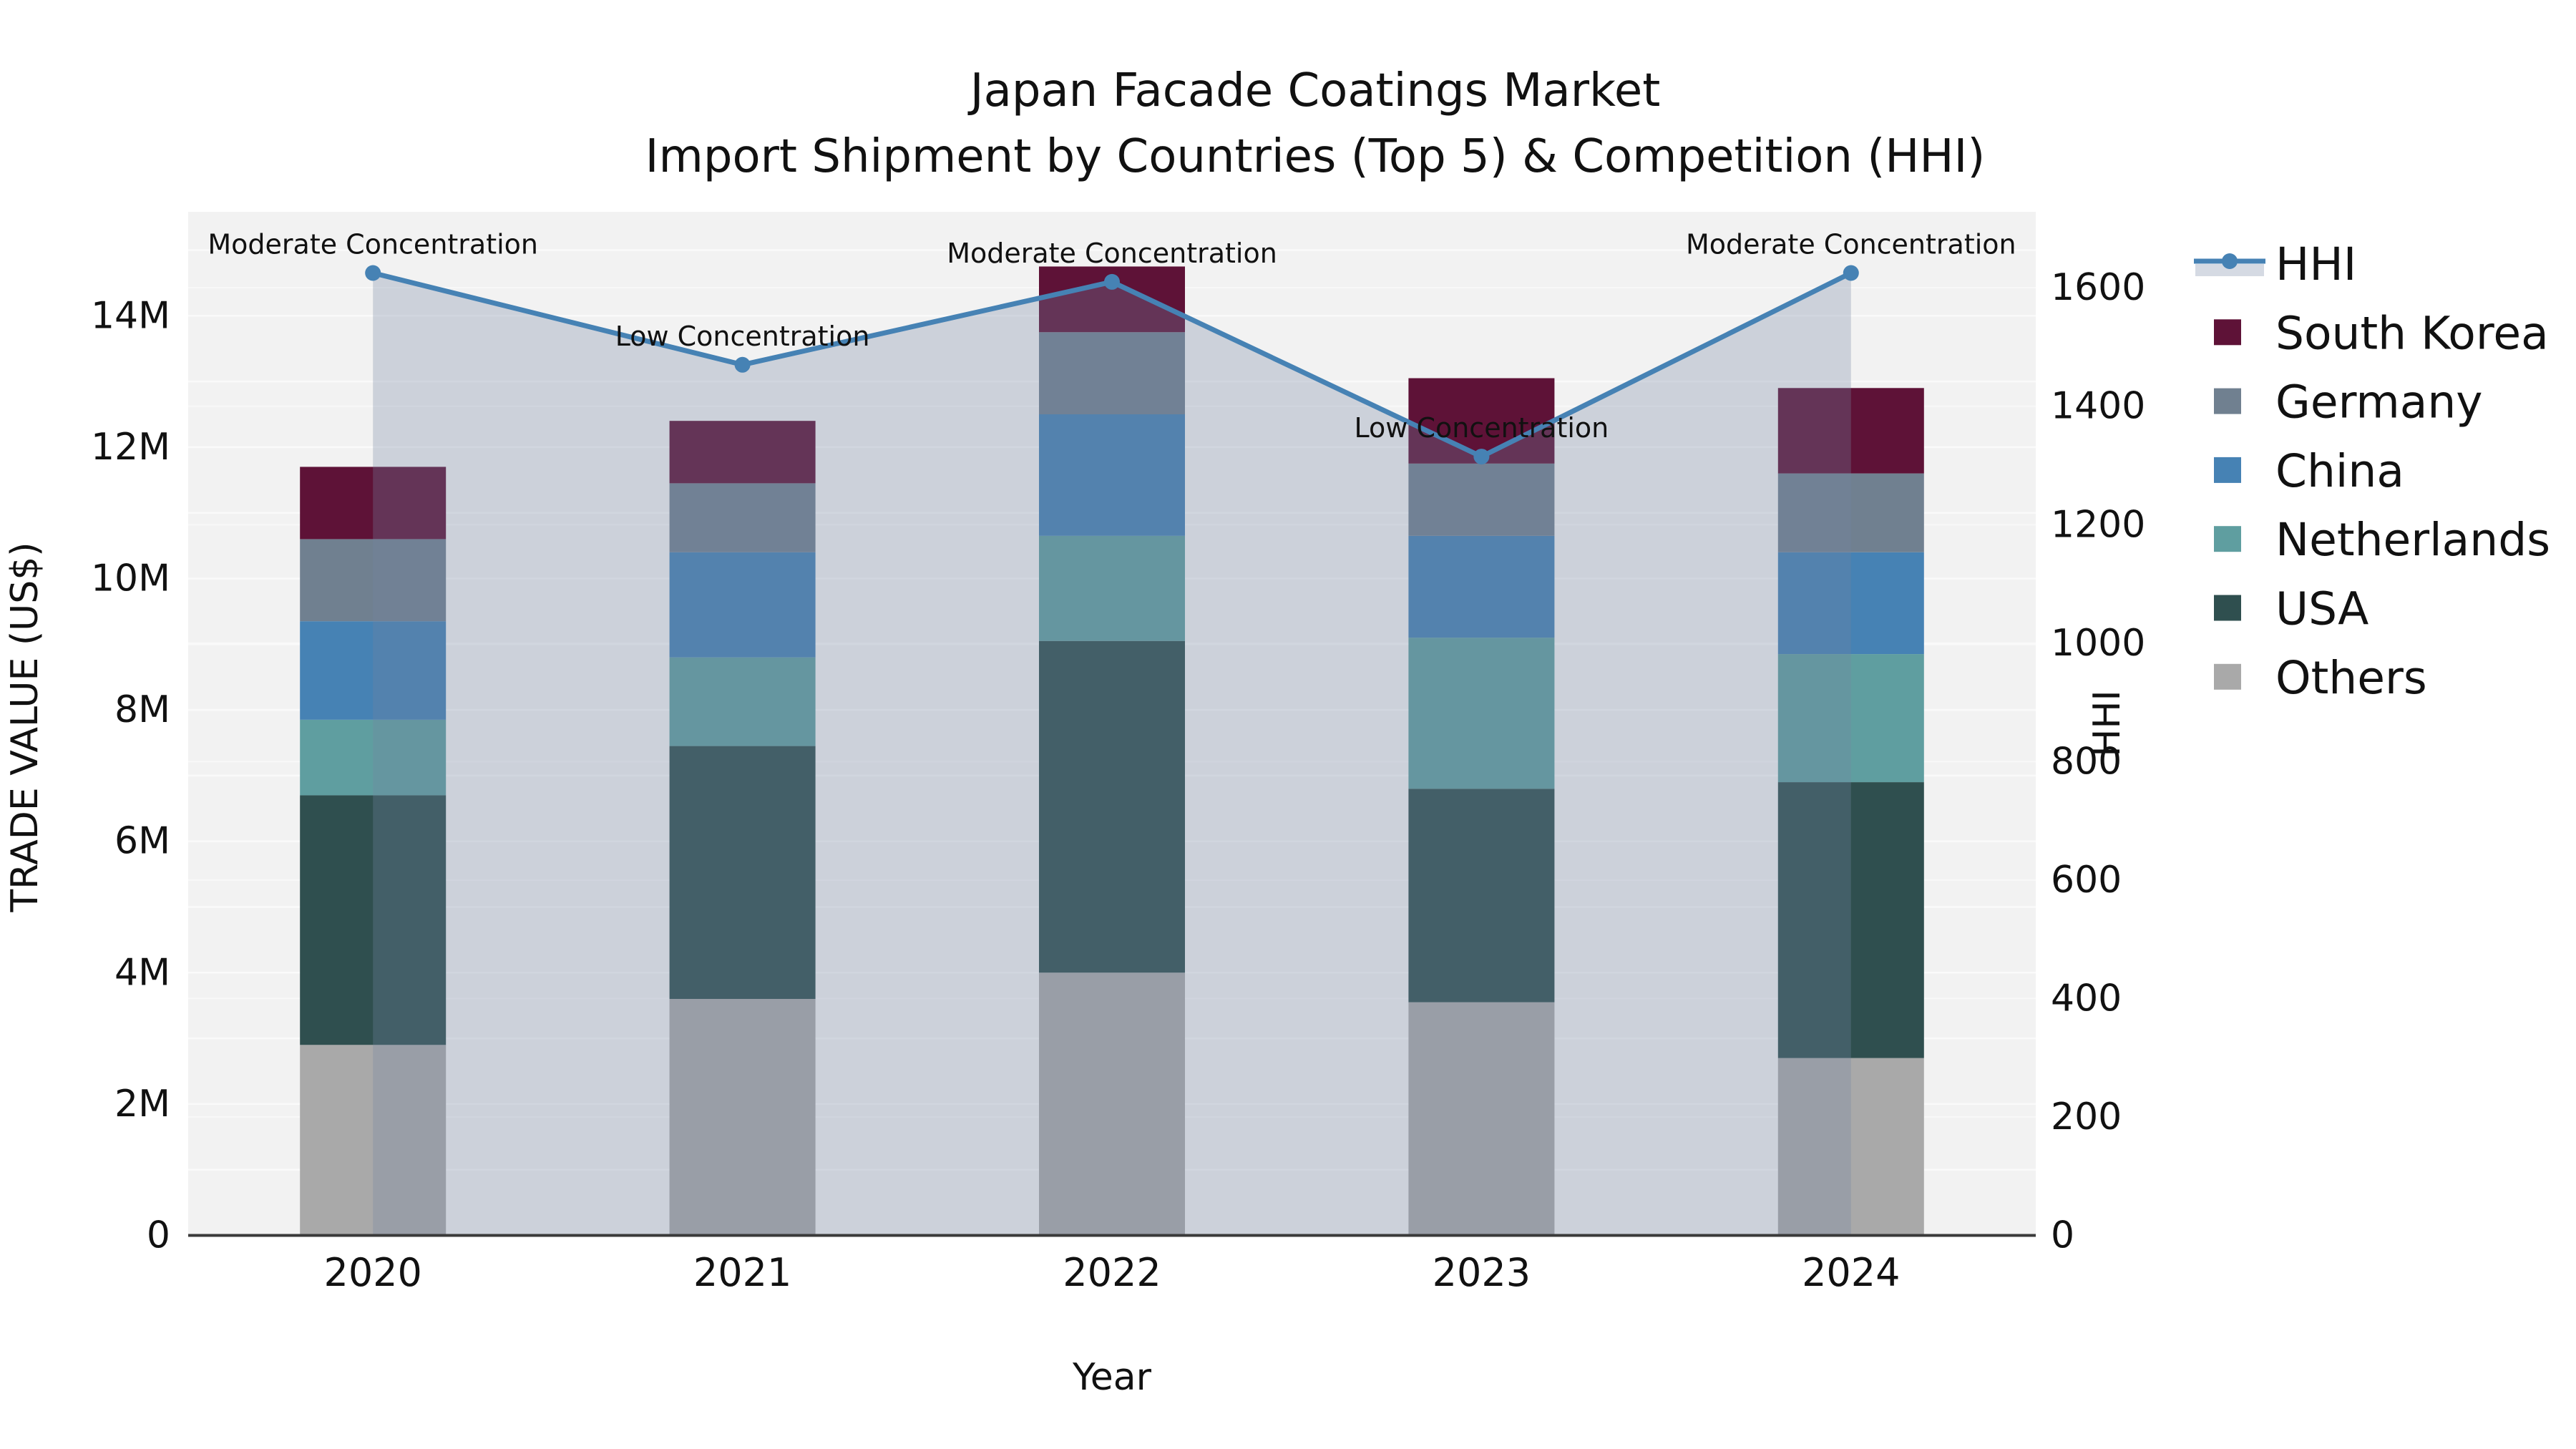 The height and width of the screenshot is (1449, 2576). I want to click on y-right-tick-1200: 1200, so click(2098, 524).